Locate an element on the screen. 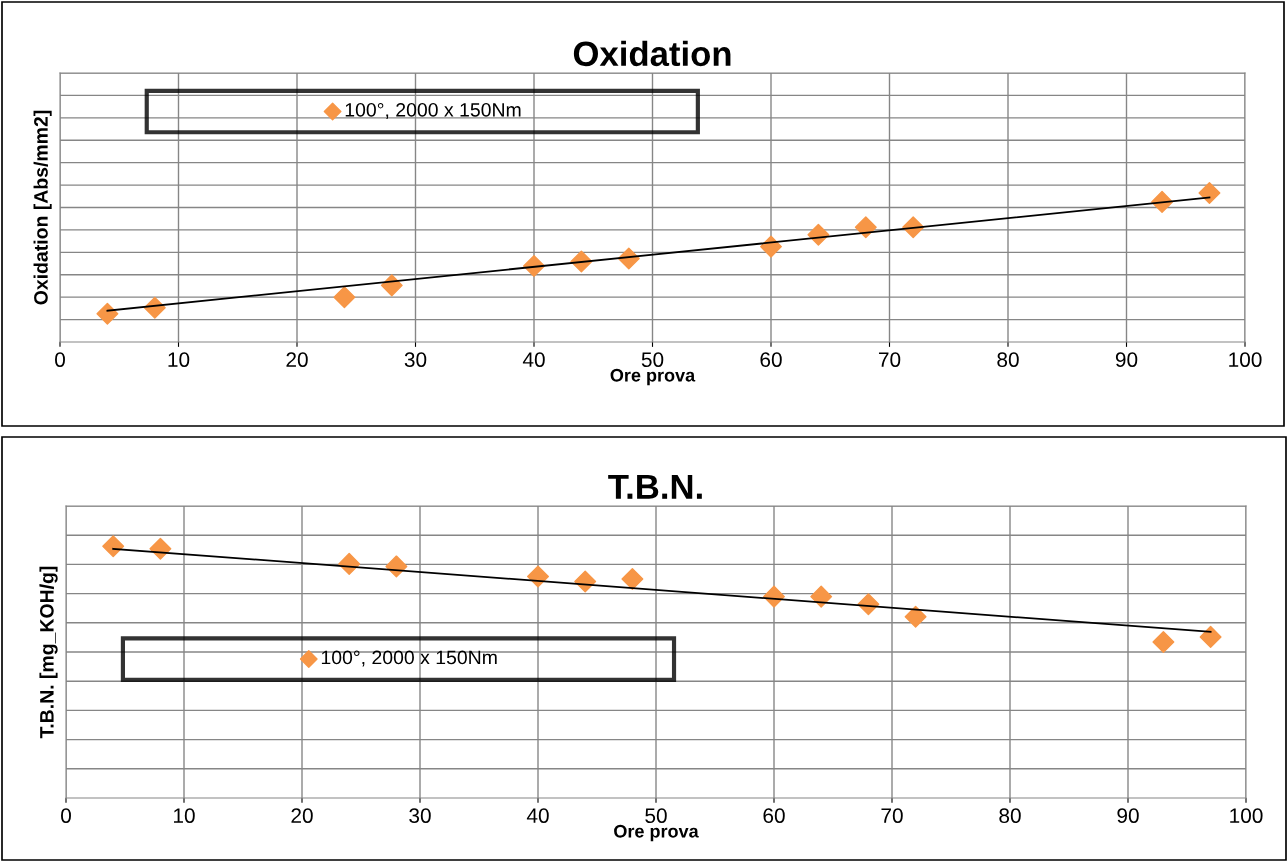  chart-title: Oxidation is located at coordinates (652, 53).